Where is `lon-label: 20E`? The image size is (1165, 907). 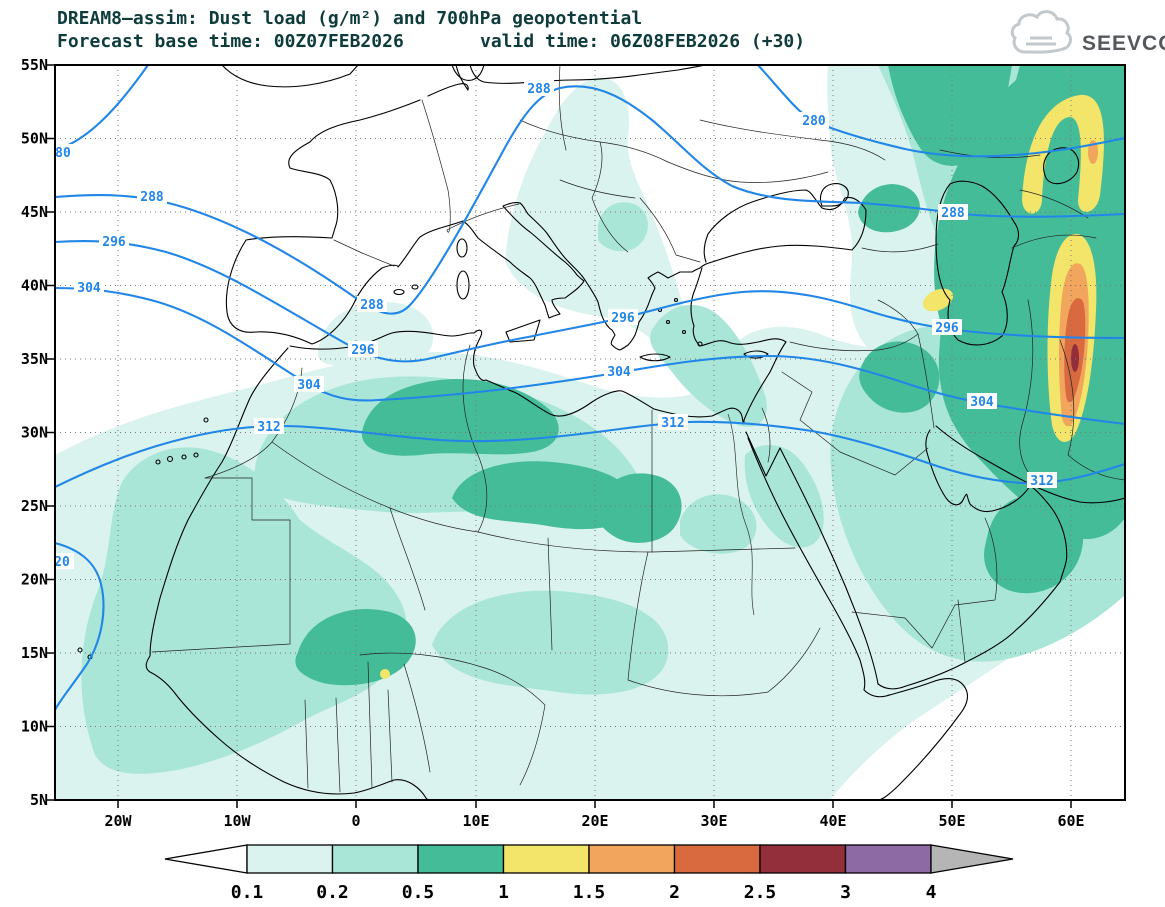
lon-label: 20E is located at coordinates (594, 821).